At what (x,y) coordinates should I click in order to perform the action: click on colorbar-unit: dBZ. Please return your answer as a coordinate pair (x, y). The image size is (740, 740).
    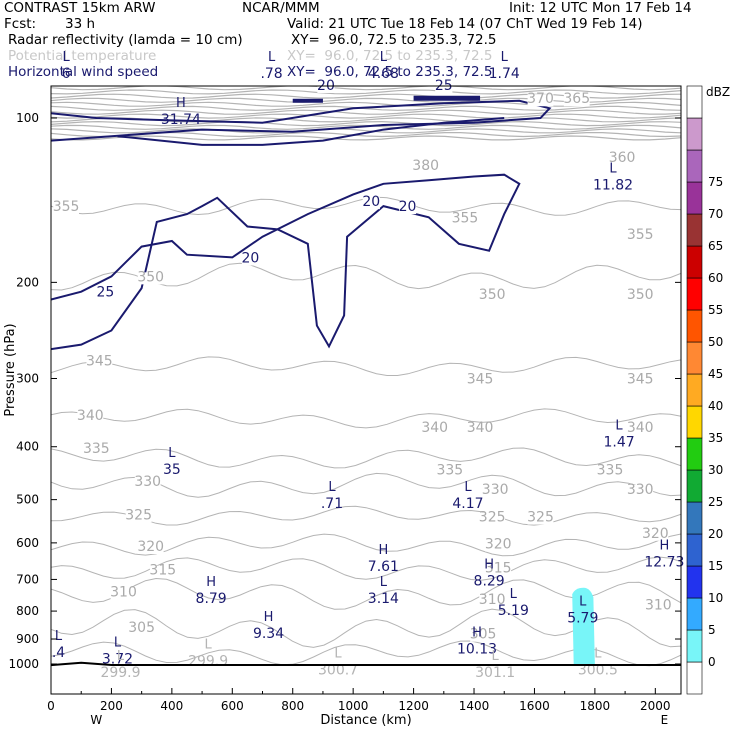
    Looking at the image, I should click on (718, 92).